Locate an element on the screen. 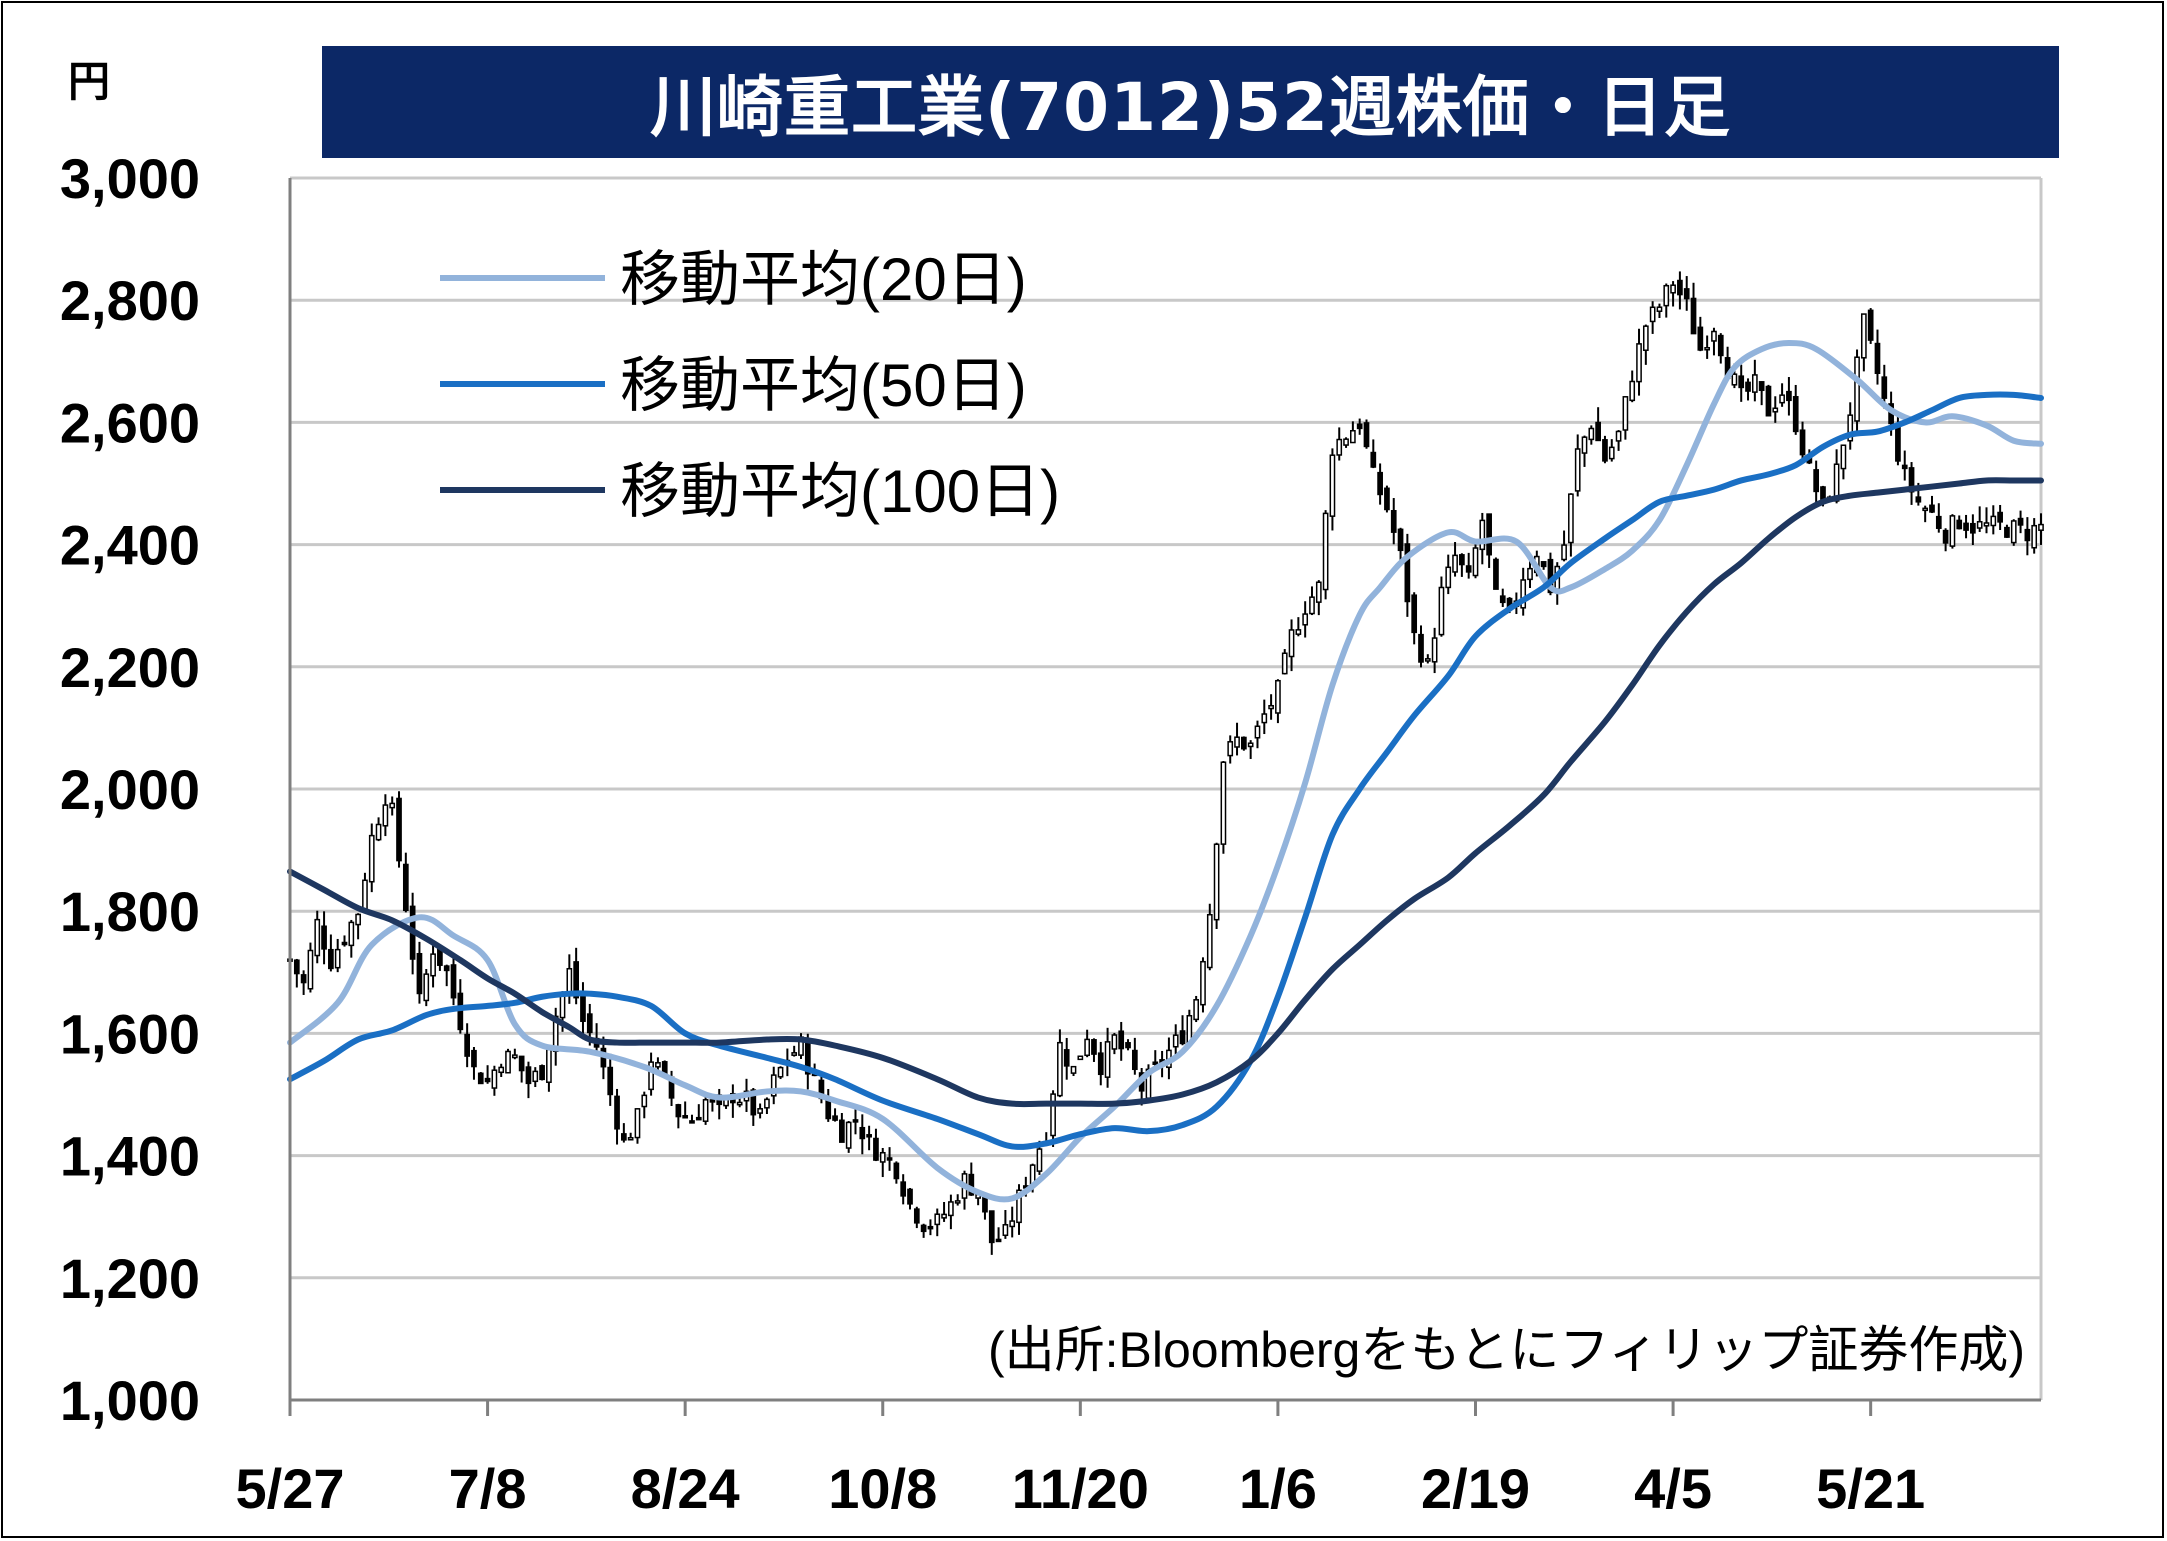  x-tick-label: 8/24 is located at coordinates (685, 1488).